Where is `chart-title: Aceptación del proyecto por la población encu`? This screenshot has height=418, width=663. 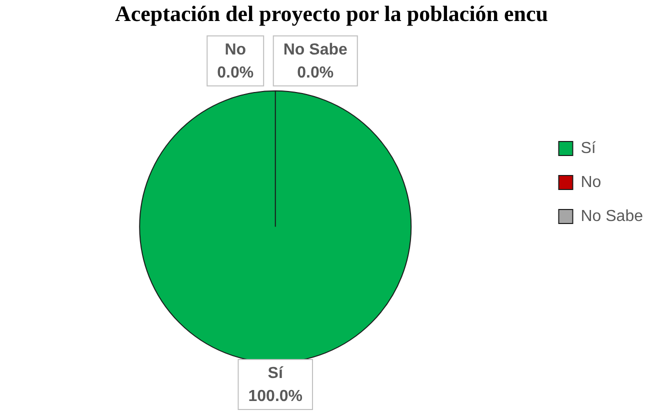 chart-title: Aceptación del proyecto por la población encu is located at coordinates (331, 13).